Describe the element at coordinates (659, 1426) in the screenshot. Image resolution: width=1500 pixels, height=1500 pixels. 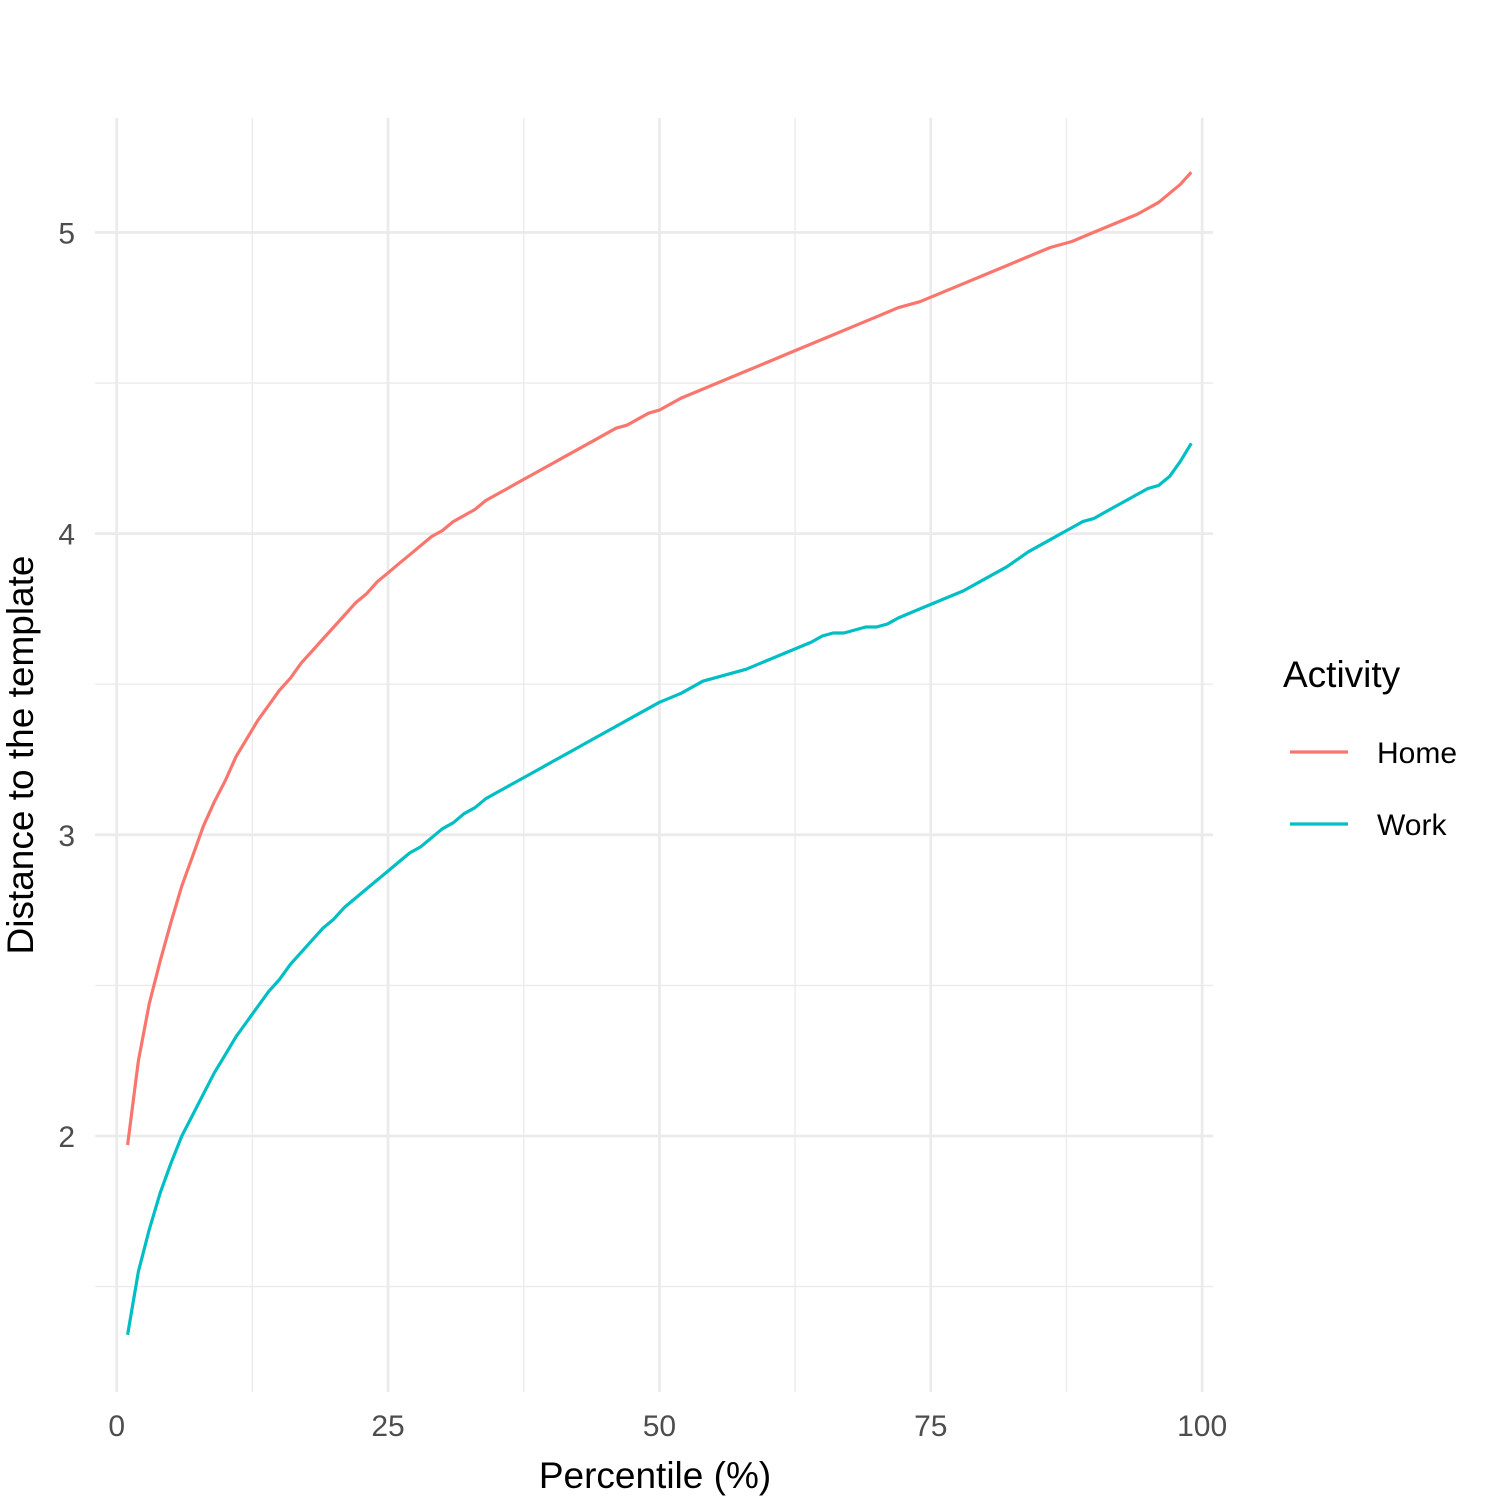
I see `x-tick-label: 50` at that location.